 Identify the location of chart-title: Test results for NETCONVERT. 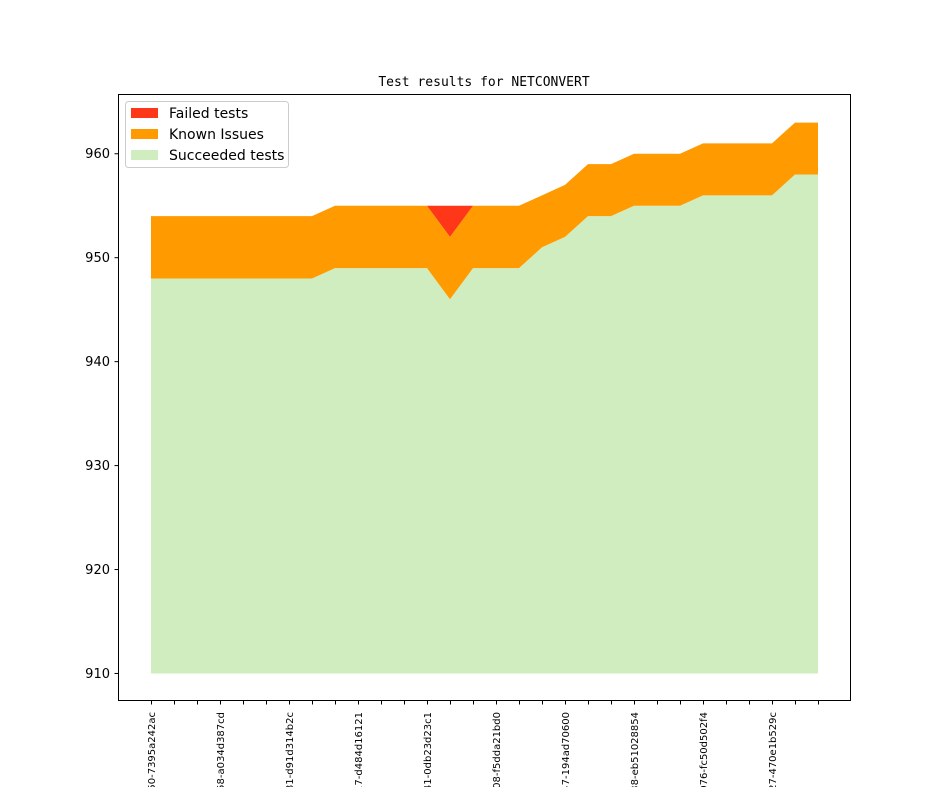
(483, 82).